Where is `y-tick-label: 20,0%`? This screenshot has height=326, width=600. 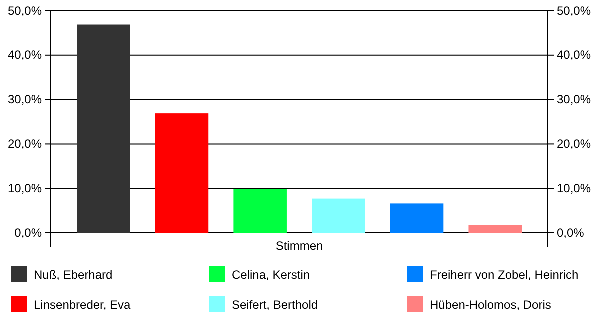 y-tick-label: 20,0% is located at coordinates (25, 144).